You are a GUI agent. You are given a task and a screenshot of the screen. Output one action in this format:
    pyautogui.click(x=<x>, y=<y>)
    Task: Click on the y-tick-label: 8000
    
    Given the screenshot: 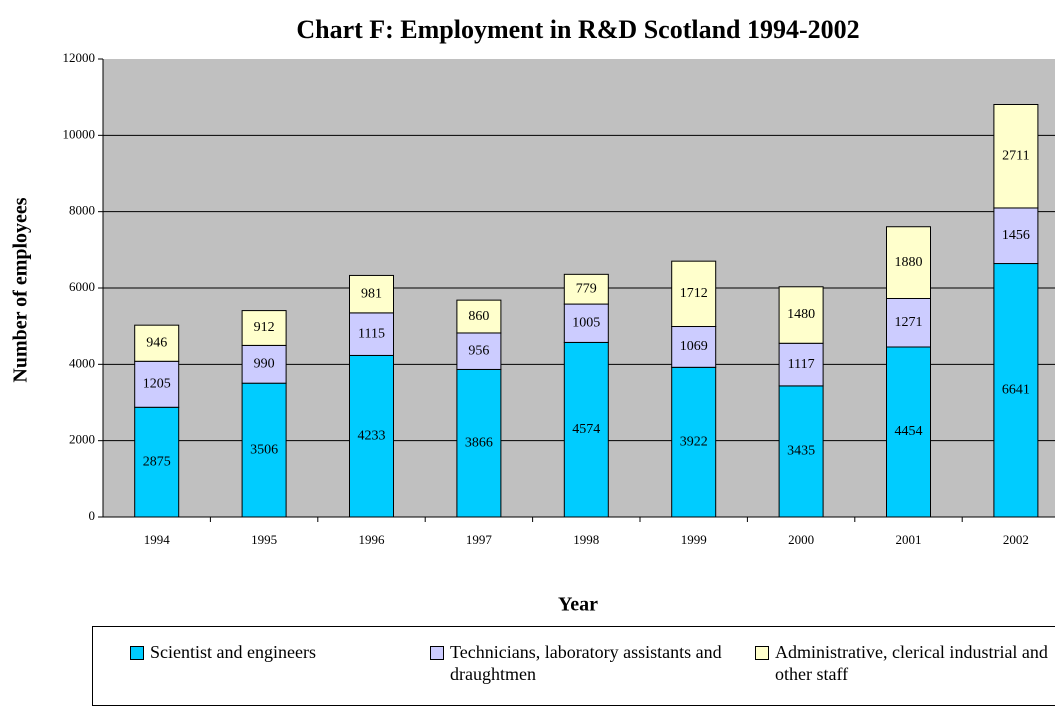 What is the action you would take?
    pyautogui.click(x=82, y=210)
    